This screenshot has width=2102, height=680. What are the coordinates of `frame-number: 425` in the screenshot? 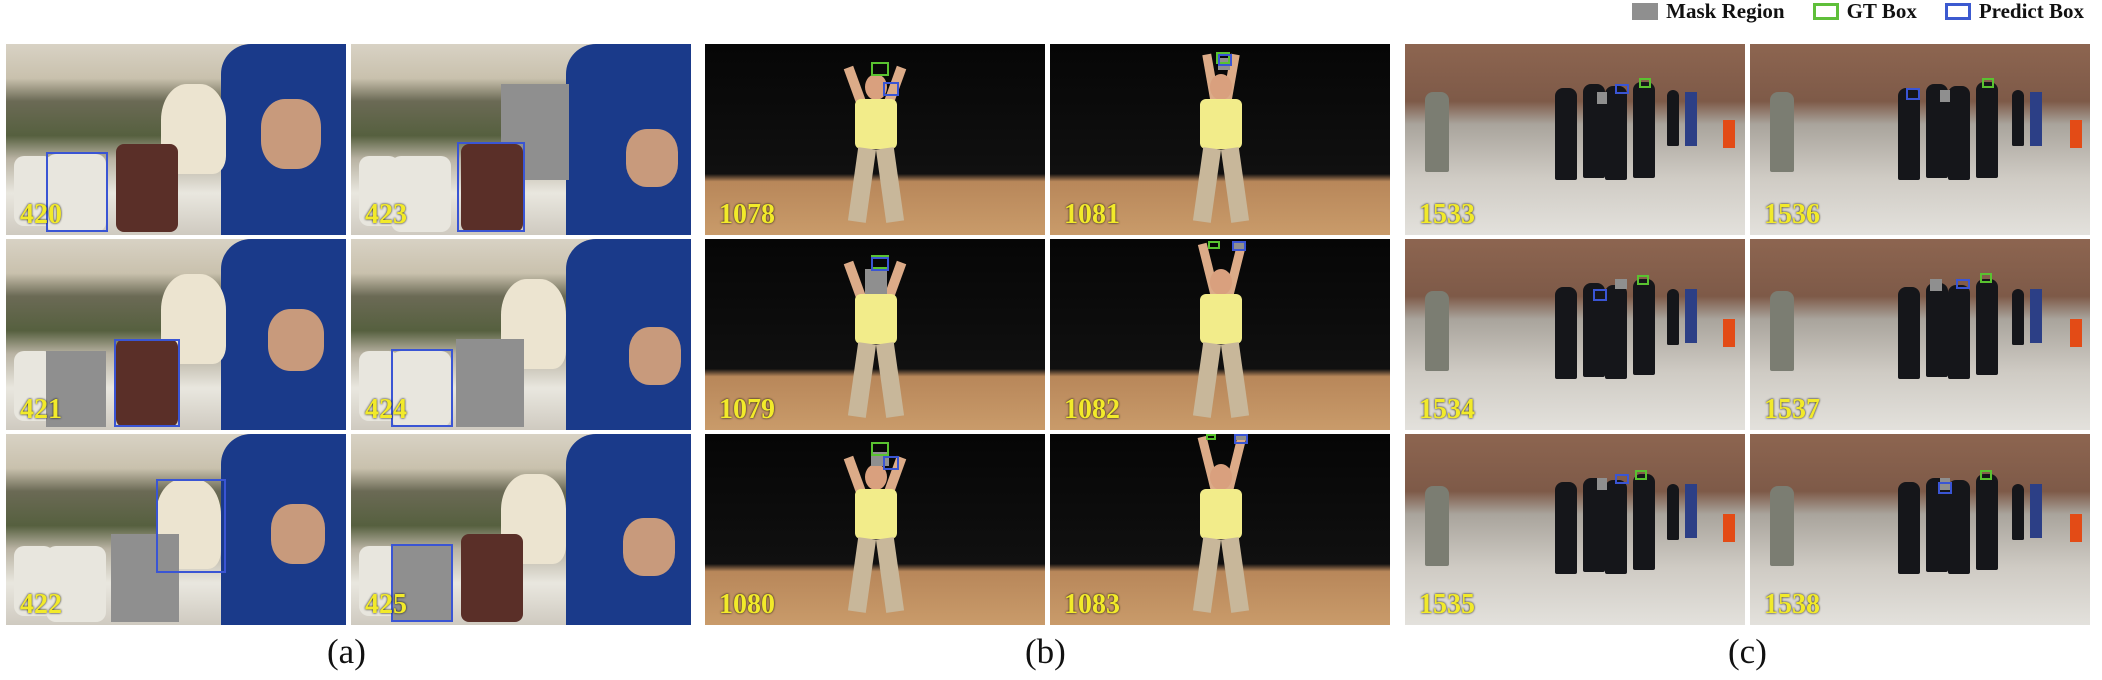 It's located at (386, 604).